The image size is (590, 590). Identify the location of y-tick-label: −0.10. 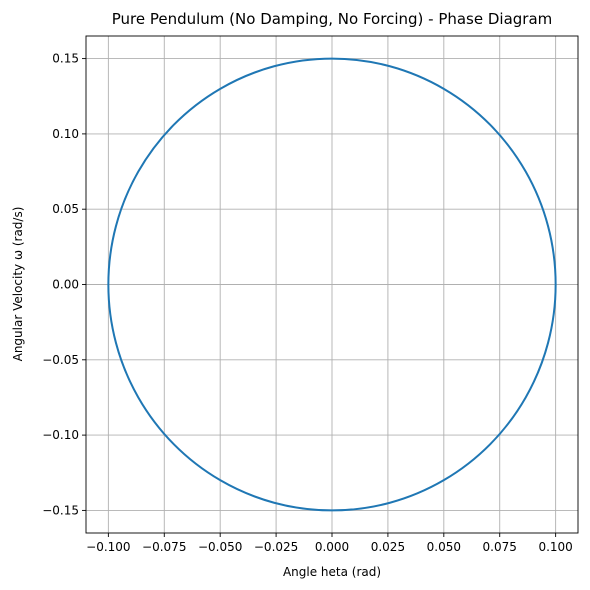
(60, 435).